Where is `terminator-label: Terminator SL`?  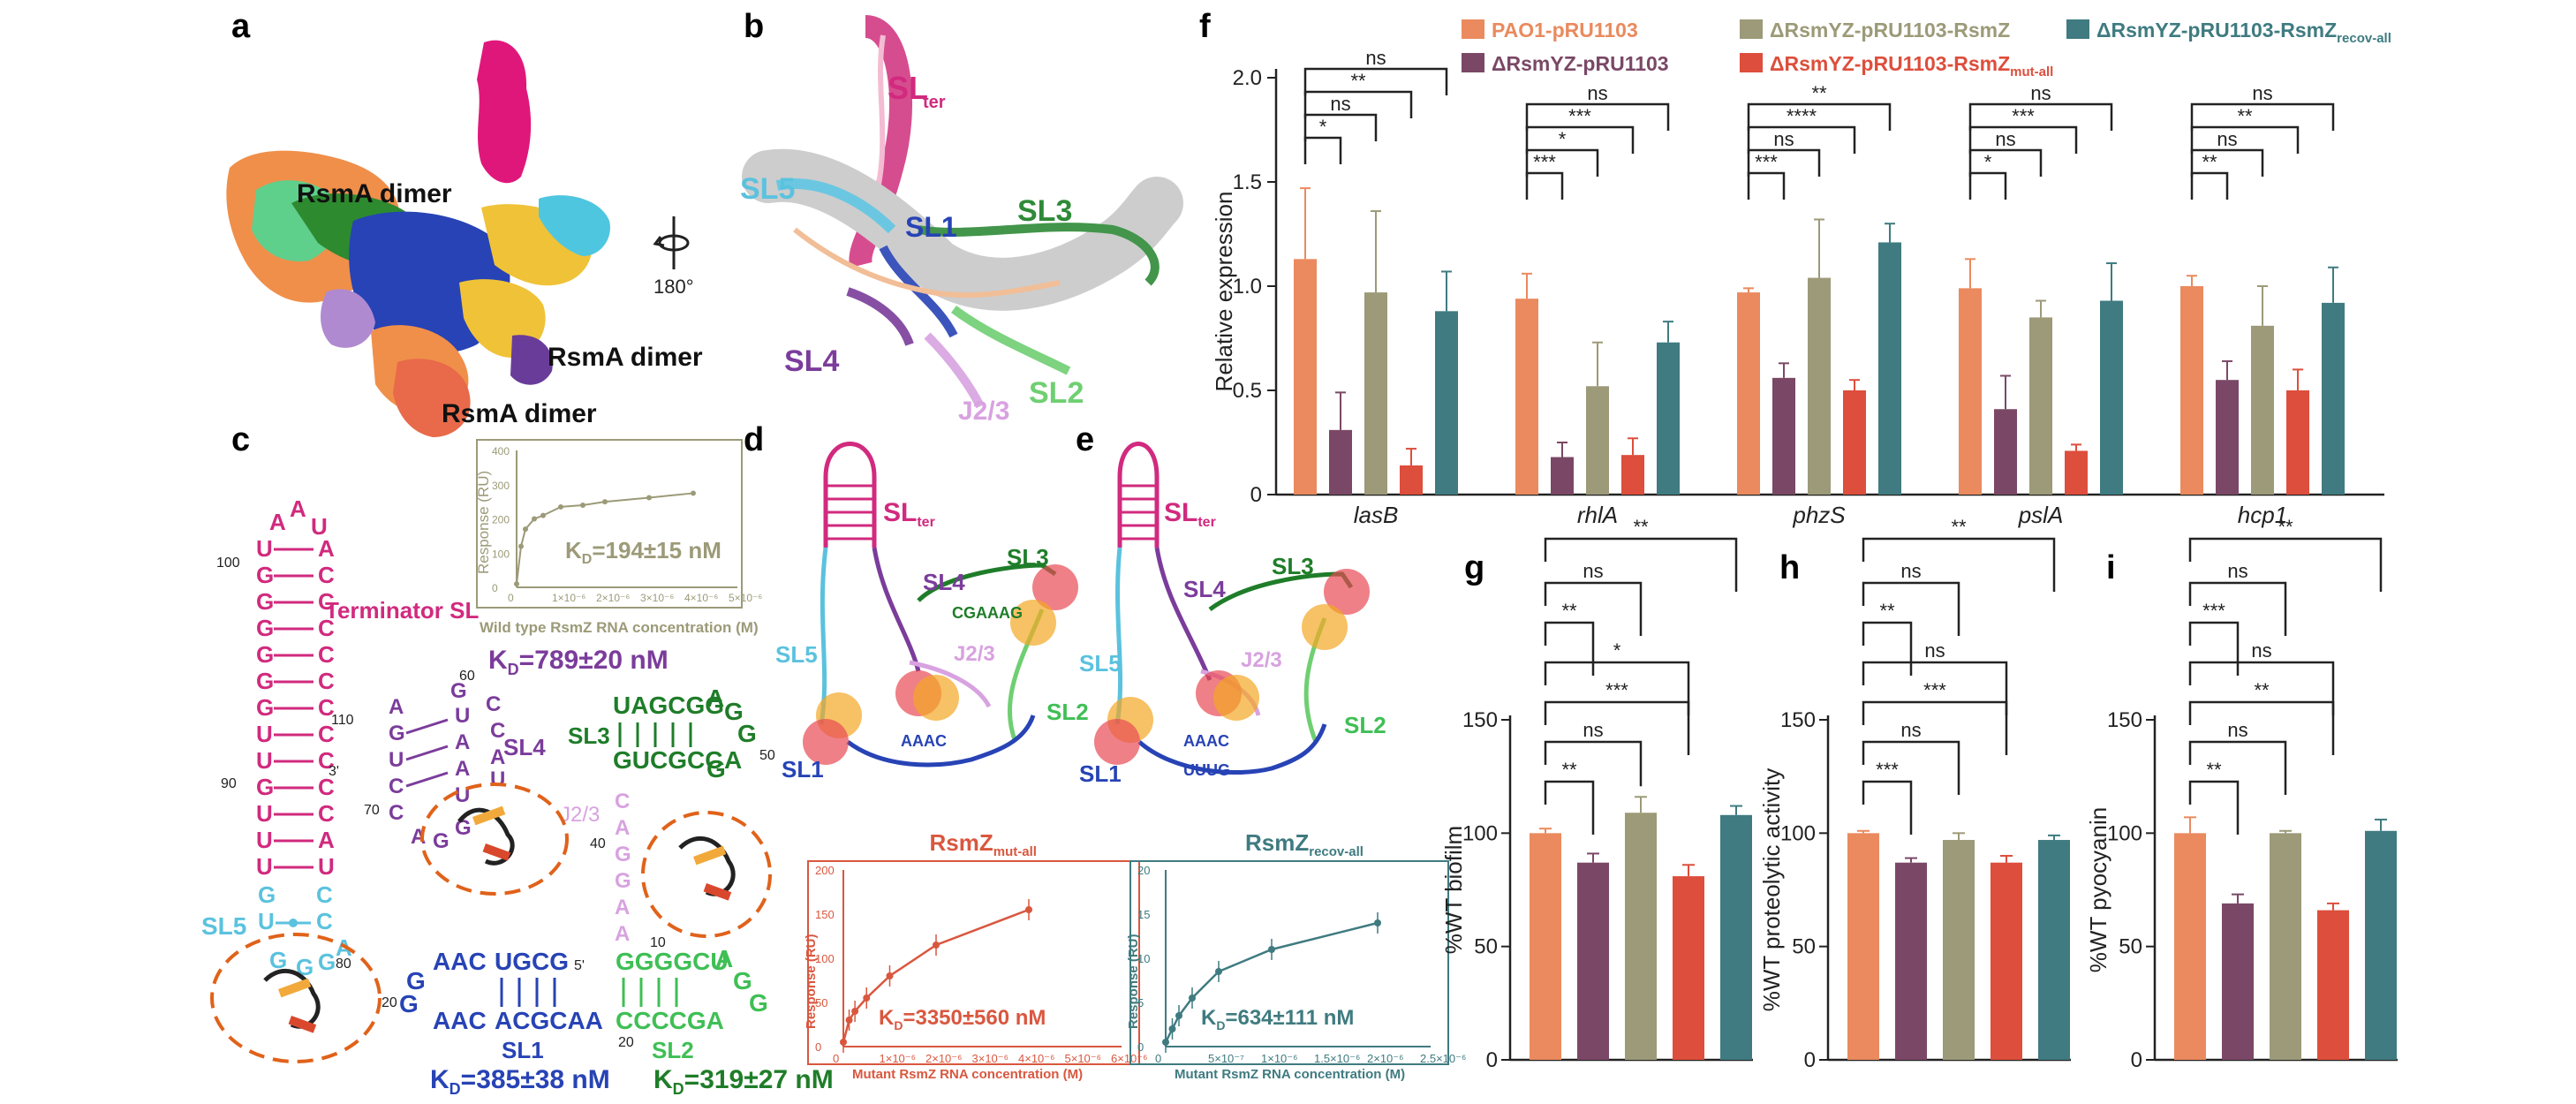
terminator-label: Terminator SL is located at coordinates (402, 610).